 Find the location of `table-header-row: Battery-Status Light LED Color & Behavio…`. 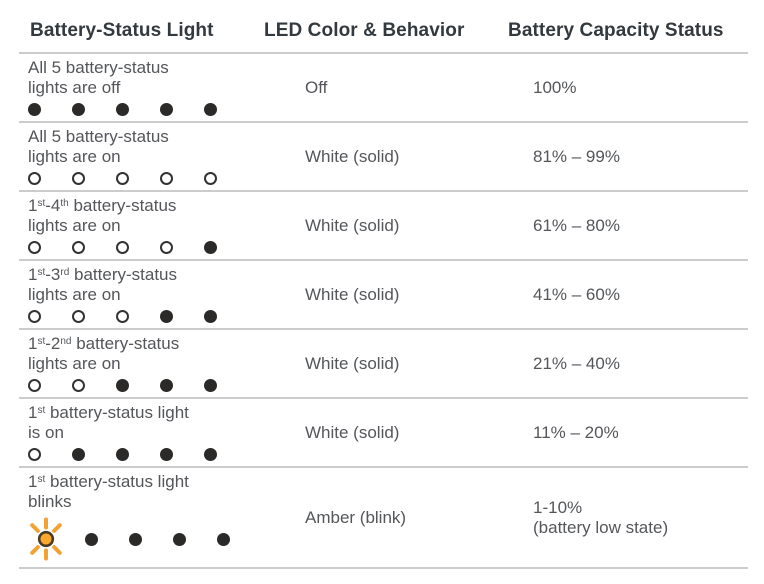

table-header-row: Battery-Status Light LED Color & Behavio… is located at coordinates (383, 33).